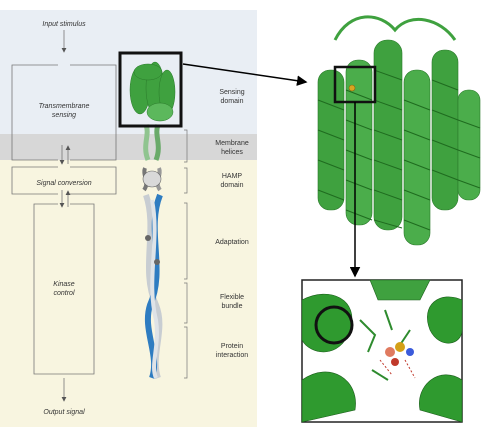  What do you see at coordinates (231, 306) in the screenshot?
I see `domain-label-flexible-2: bundle` at bounding box center [231, 306].